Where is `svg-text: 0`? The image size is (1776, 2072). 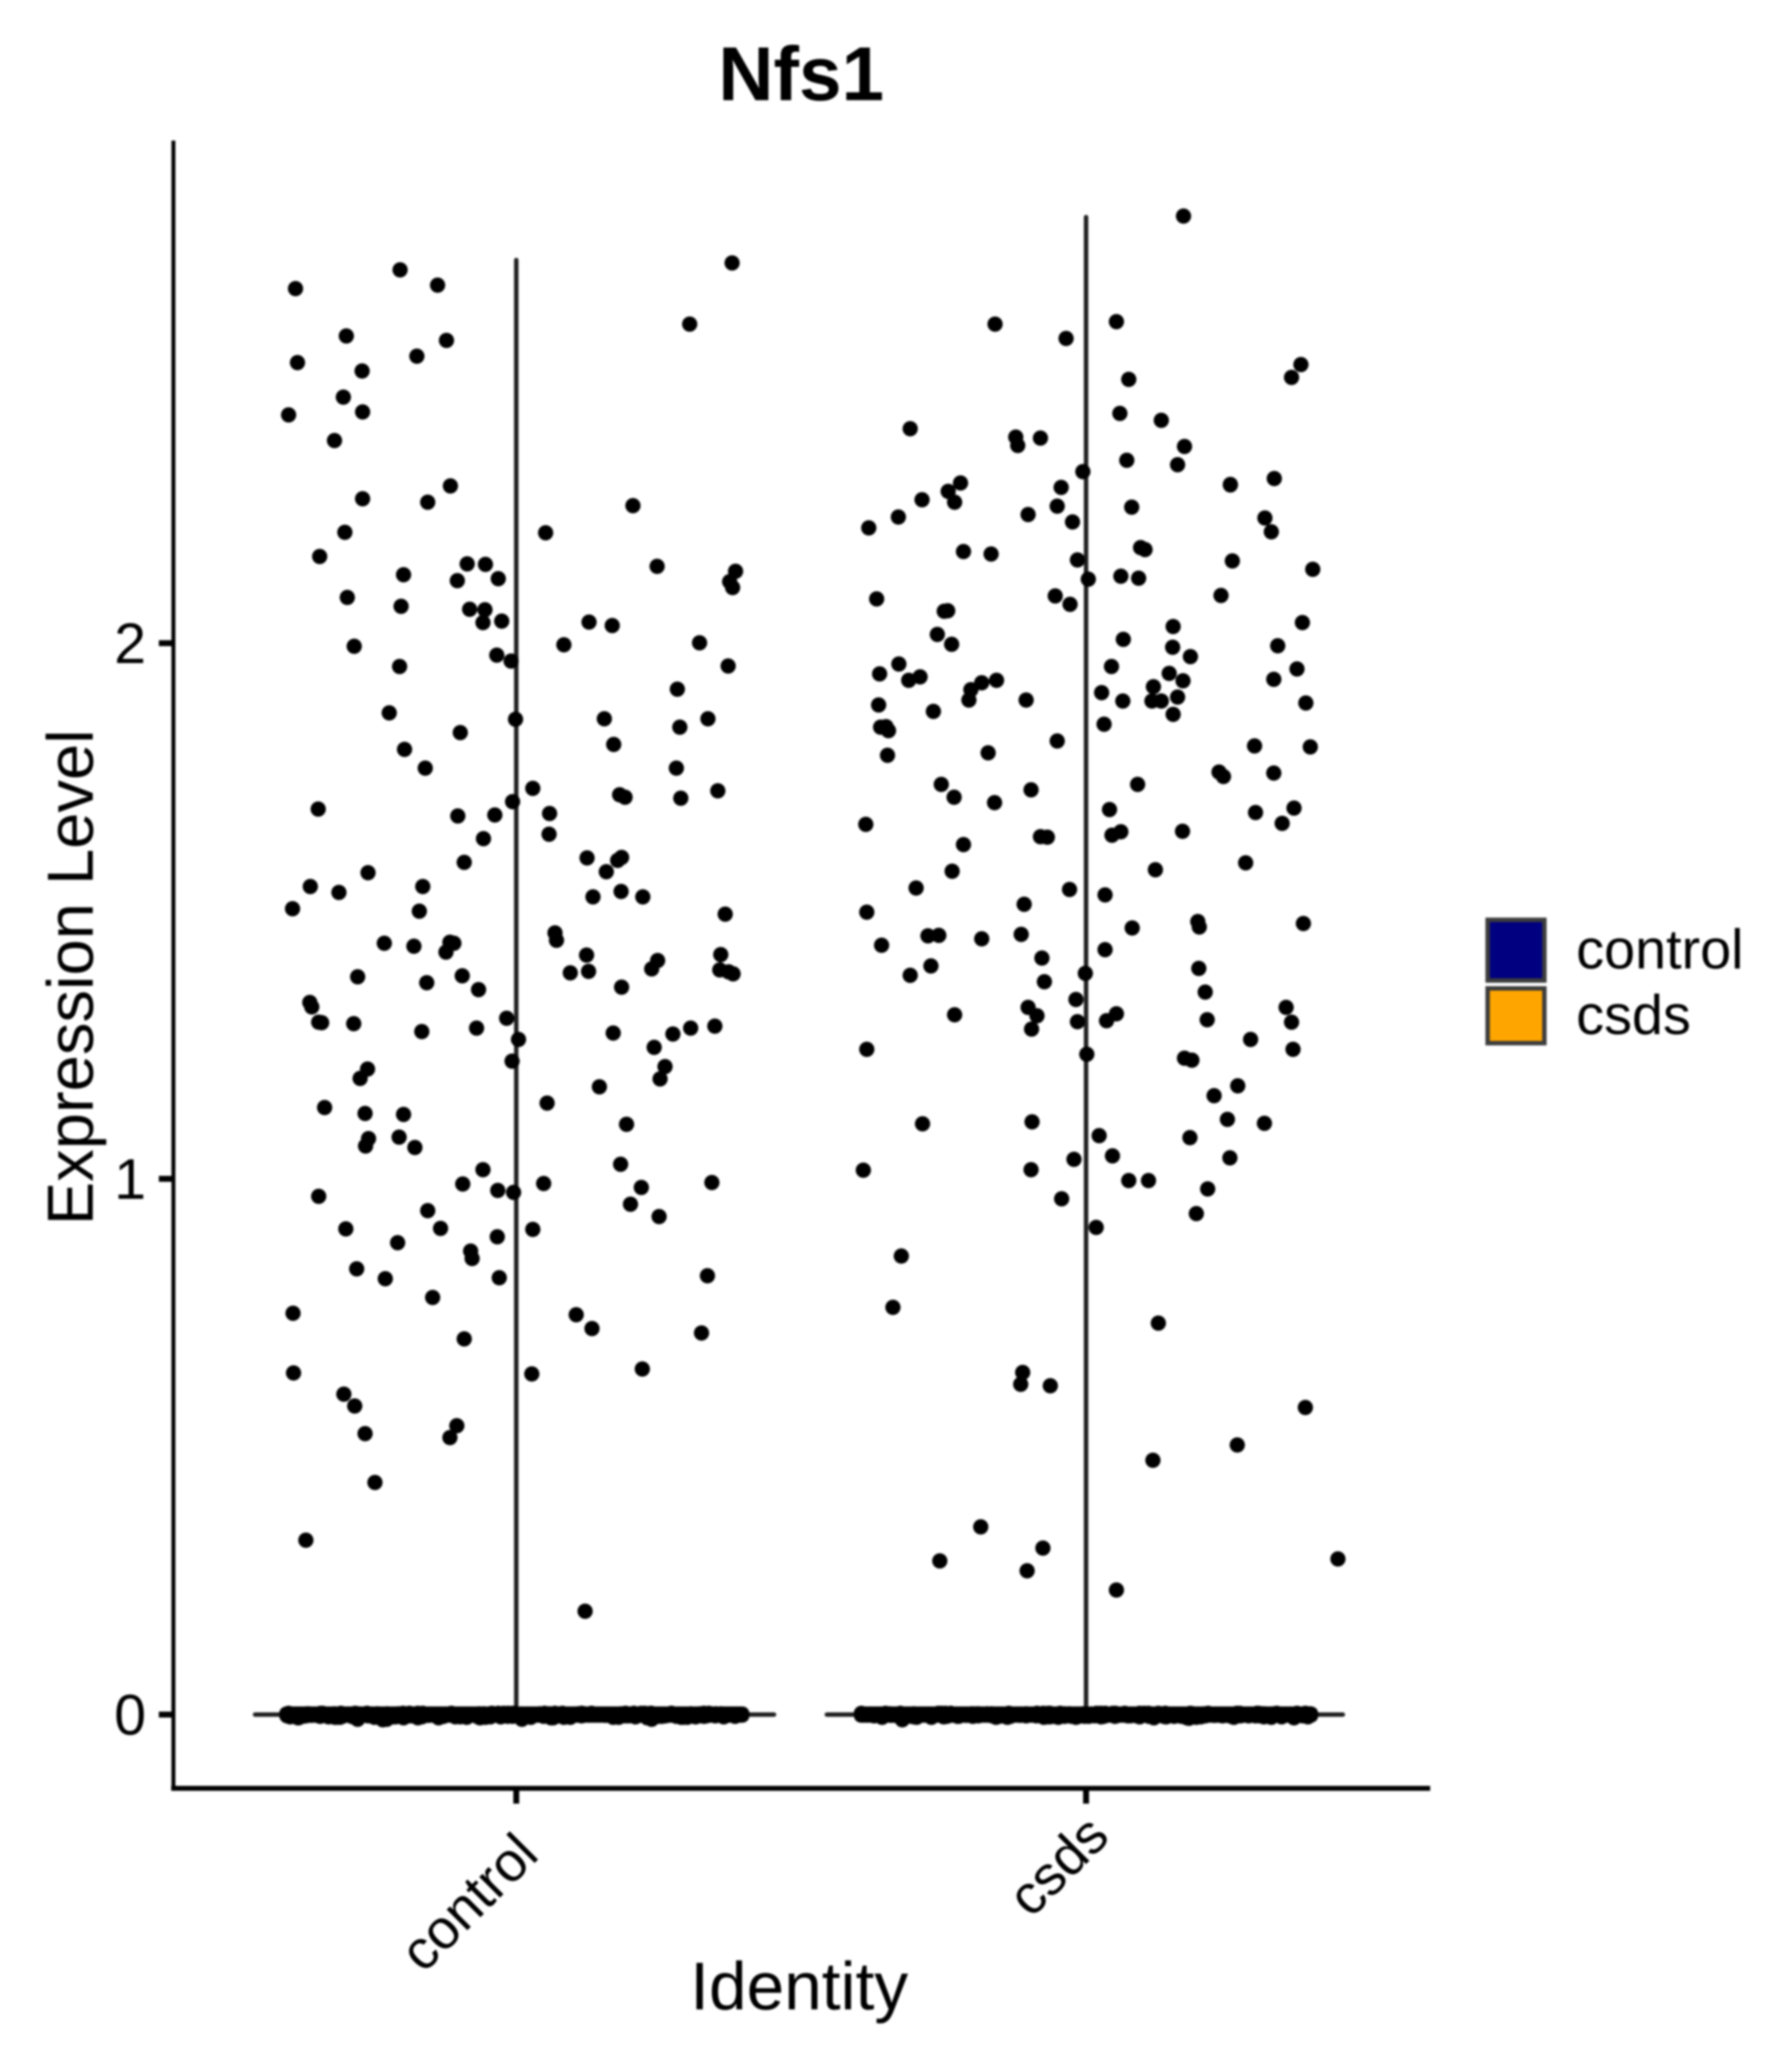
svg-text: 0 is located at coordinates (130, 1715).